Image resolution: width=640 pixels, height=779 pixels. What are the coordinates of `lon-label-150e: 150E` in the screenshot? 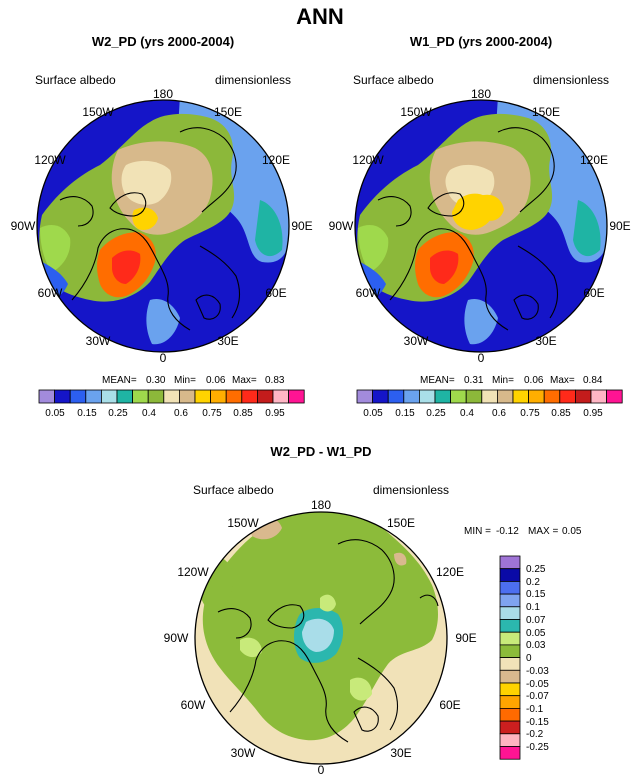 It's located at (546, 112).